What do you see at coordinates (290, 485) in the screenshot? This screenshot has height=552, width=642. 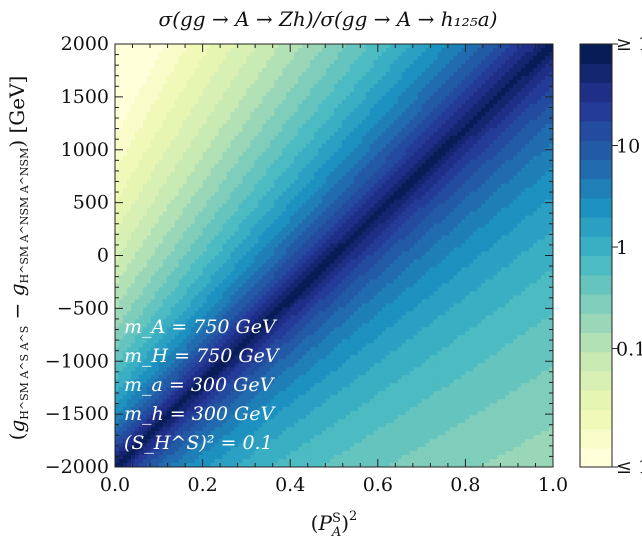 I see `x-tick-label: 0.4` at bounding box center [290, 485].